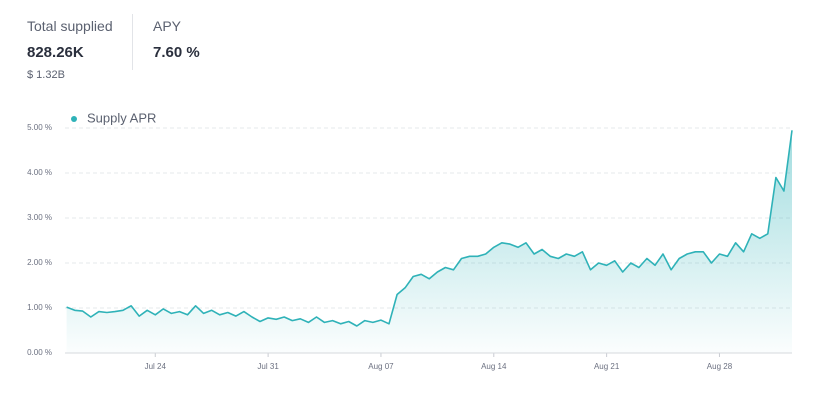  I want to click on legend-dot, so click(74, 119).